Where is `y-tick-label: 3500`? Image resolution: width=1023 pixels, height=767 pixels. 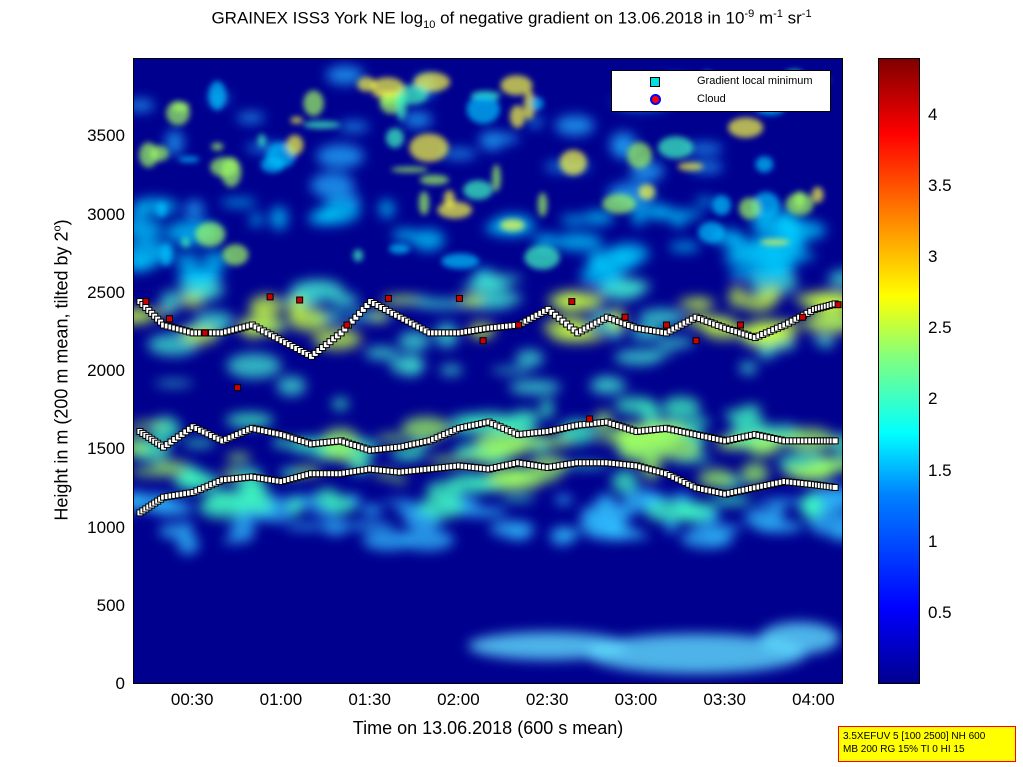
y-tick-label: 3500 is located at coordinates (106, 136).